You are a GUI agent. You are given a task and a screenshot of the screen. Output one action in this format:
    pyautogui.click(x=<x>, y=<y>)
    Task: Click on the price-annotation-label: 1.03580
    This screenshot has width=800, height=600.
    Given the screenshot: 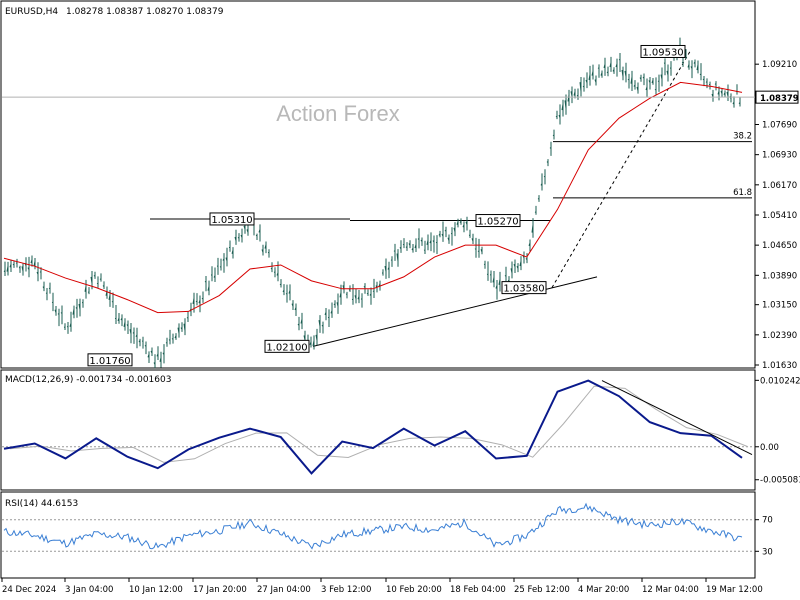 What is the action you would take?
    pyautogui.click(x=523, y=289)
    